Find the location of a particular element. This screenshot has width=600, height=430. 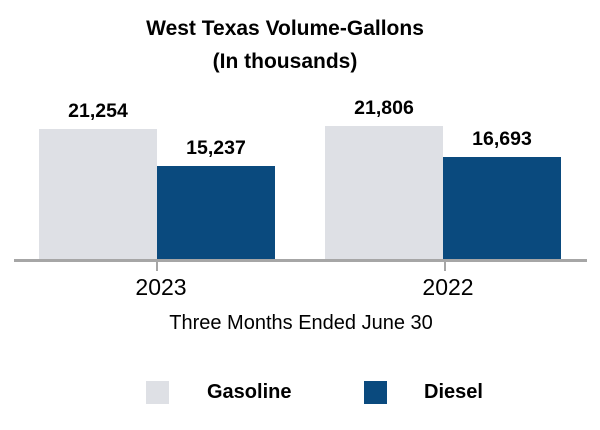

value-label-gasoline-2022: 21,806 is located at coordinates (384, 108).